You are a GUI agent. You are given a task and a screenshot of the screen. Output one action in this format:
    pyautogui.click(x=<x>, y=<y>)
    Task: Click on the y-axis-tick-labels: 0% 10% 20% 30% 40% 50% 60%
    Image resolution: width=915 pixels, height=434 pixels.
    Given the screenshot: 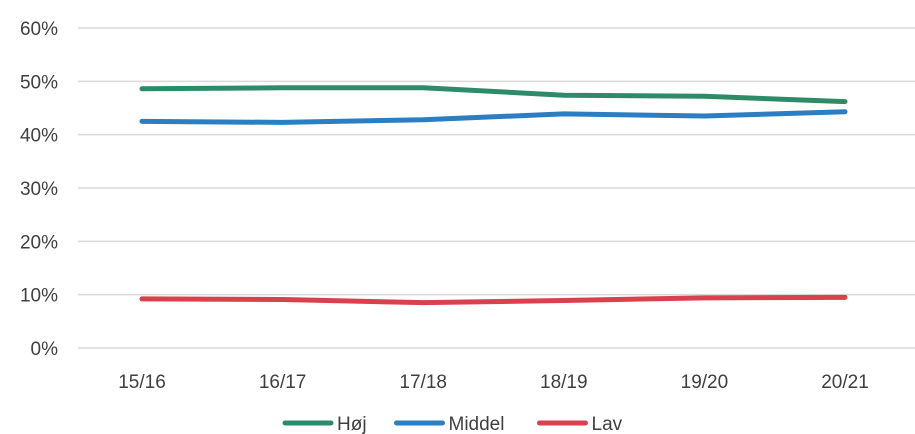 What is the action you would take?
    pyautogui.click(x=39, y=189)
    